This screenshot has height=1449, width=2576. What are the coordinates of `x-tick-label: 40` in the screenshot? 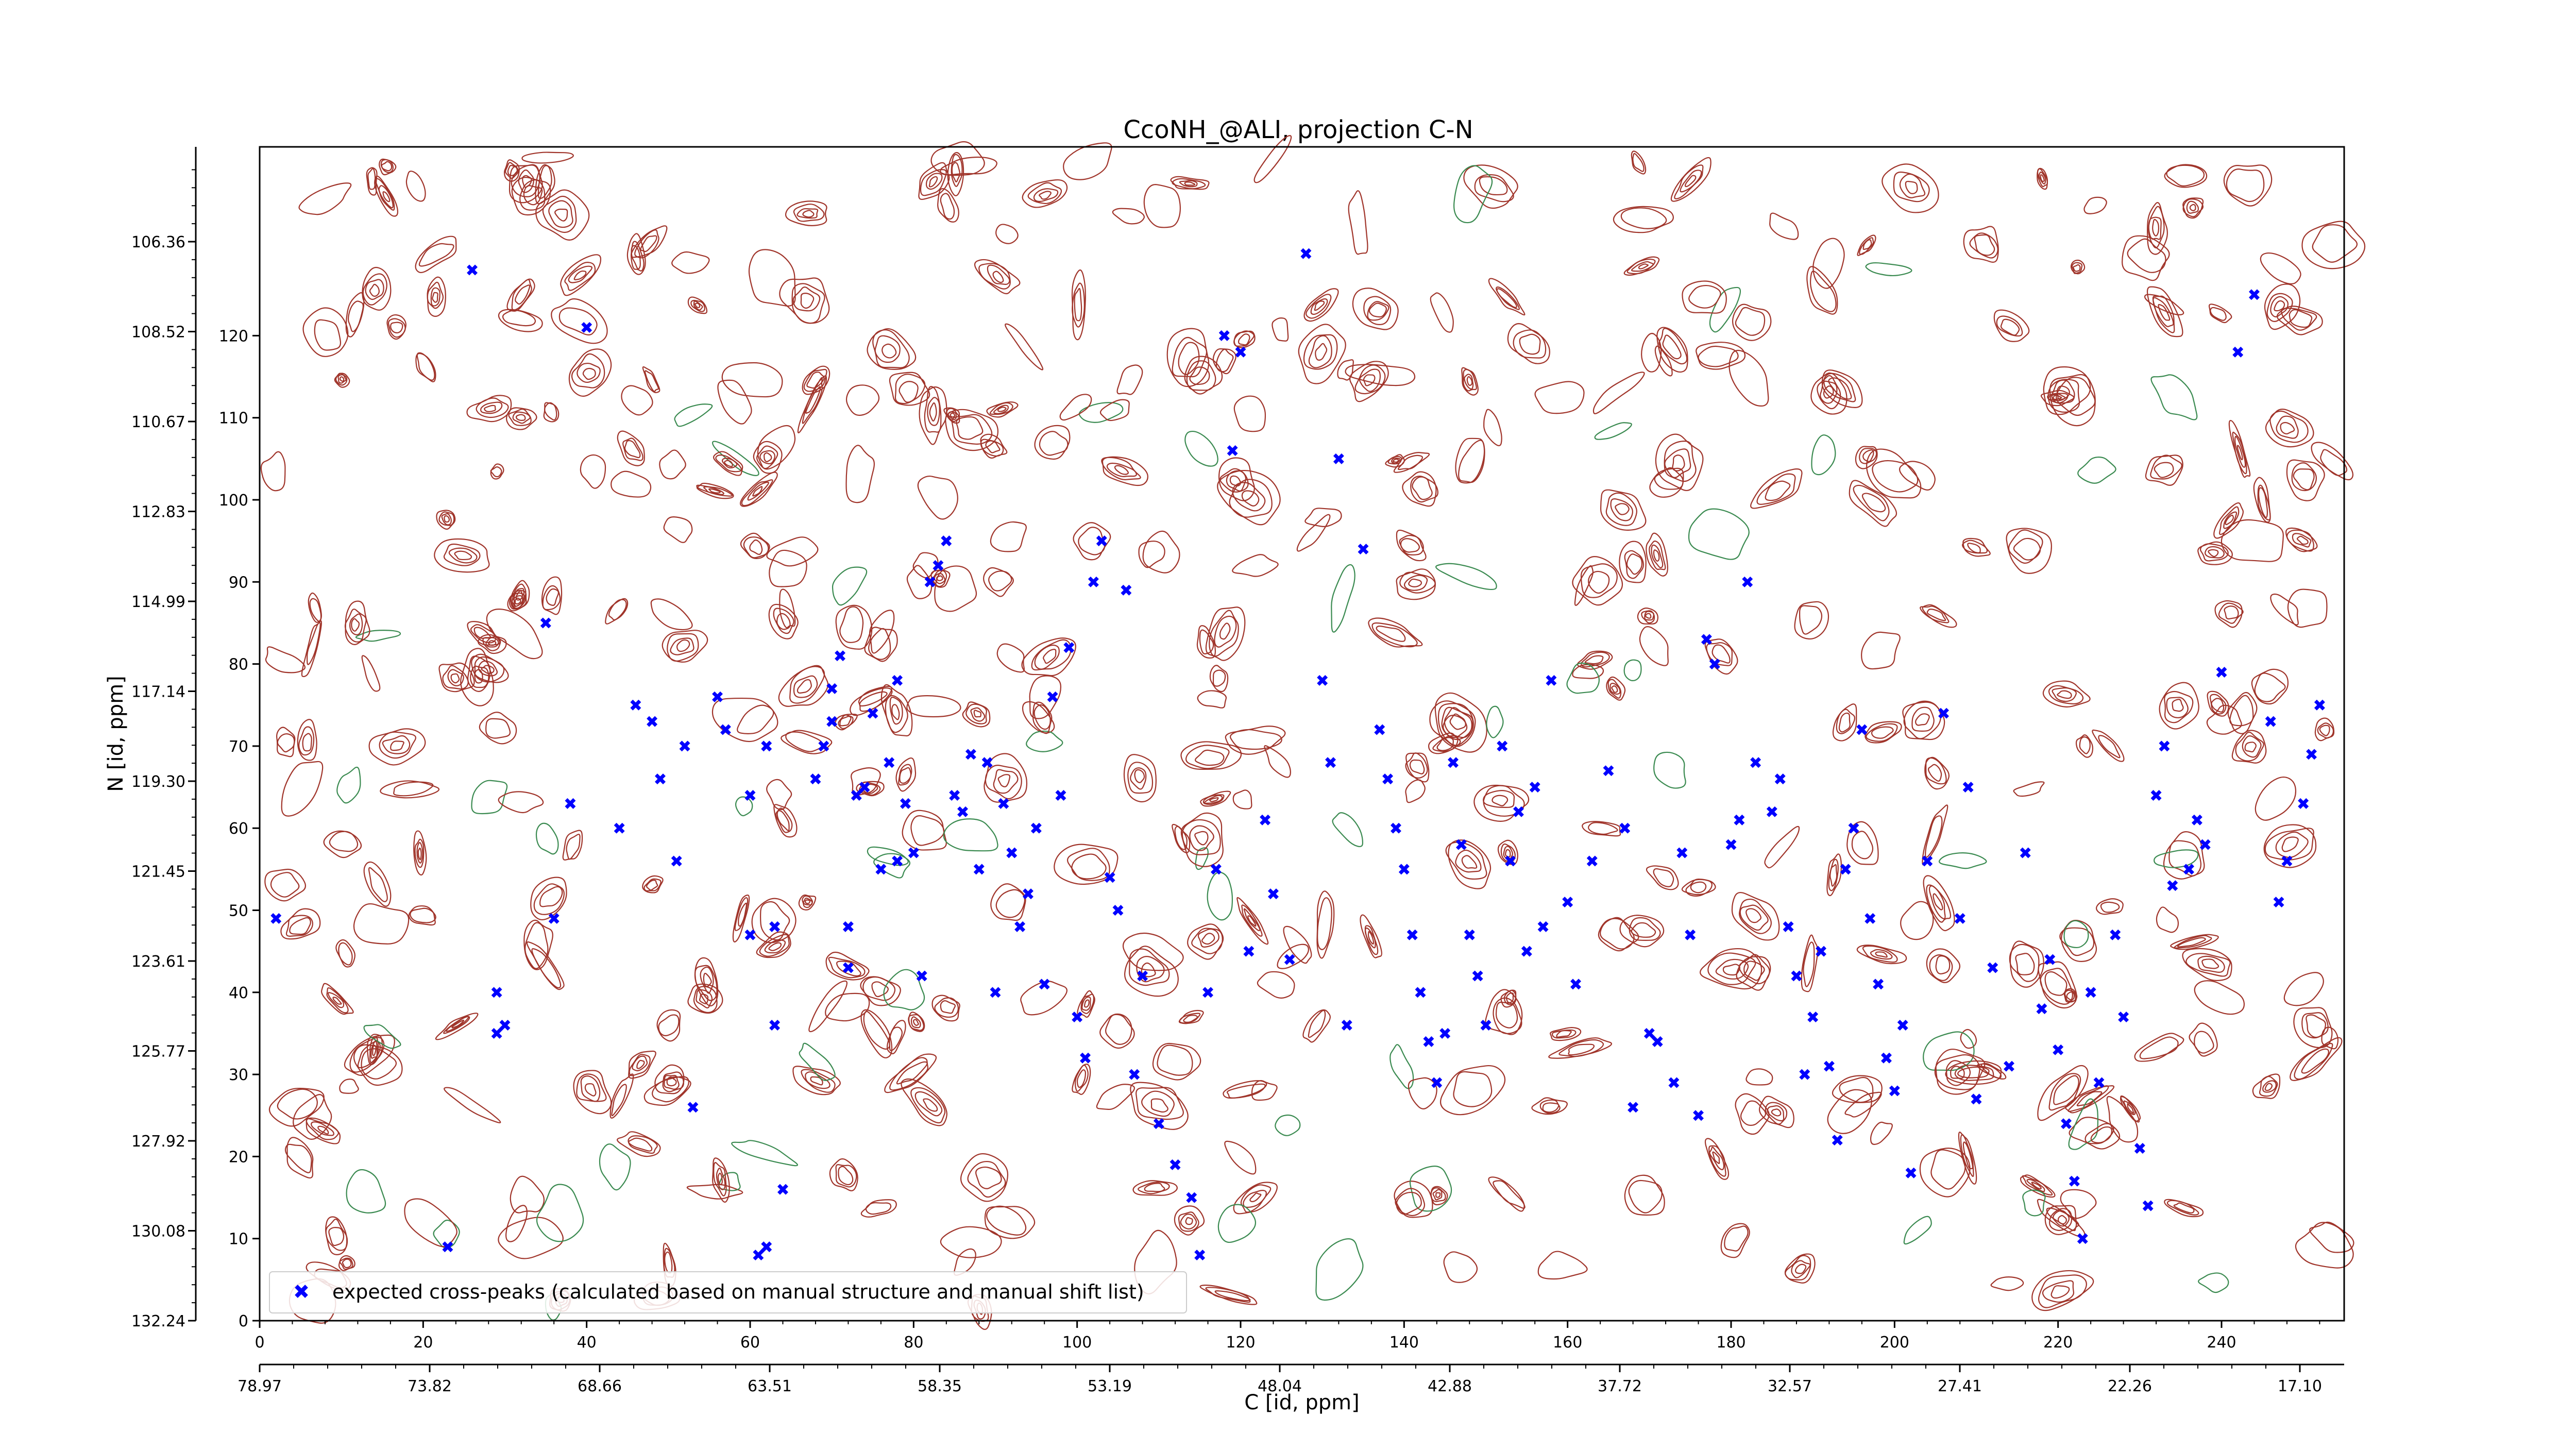 It's located at (587, 1343).